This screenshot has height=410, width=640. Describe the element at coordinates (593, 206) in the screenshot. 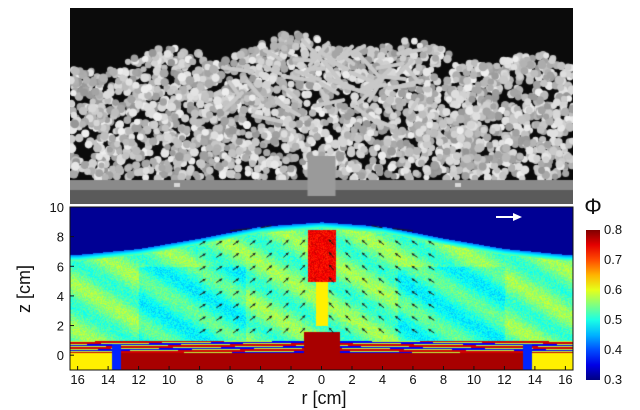

I see `colorbar-label: Φ` at that location.